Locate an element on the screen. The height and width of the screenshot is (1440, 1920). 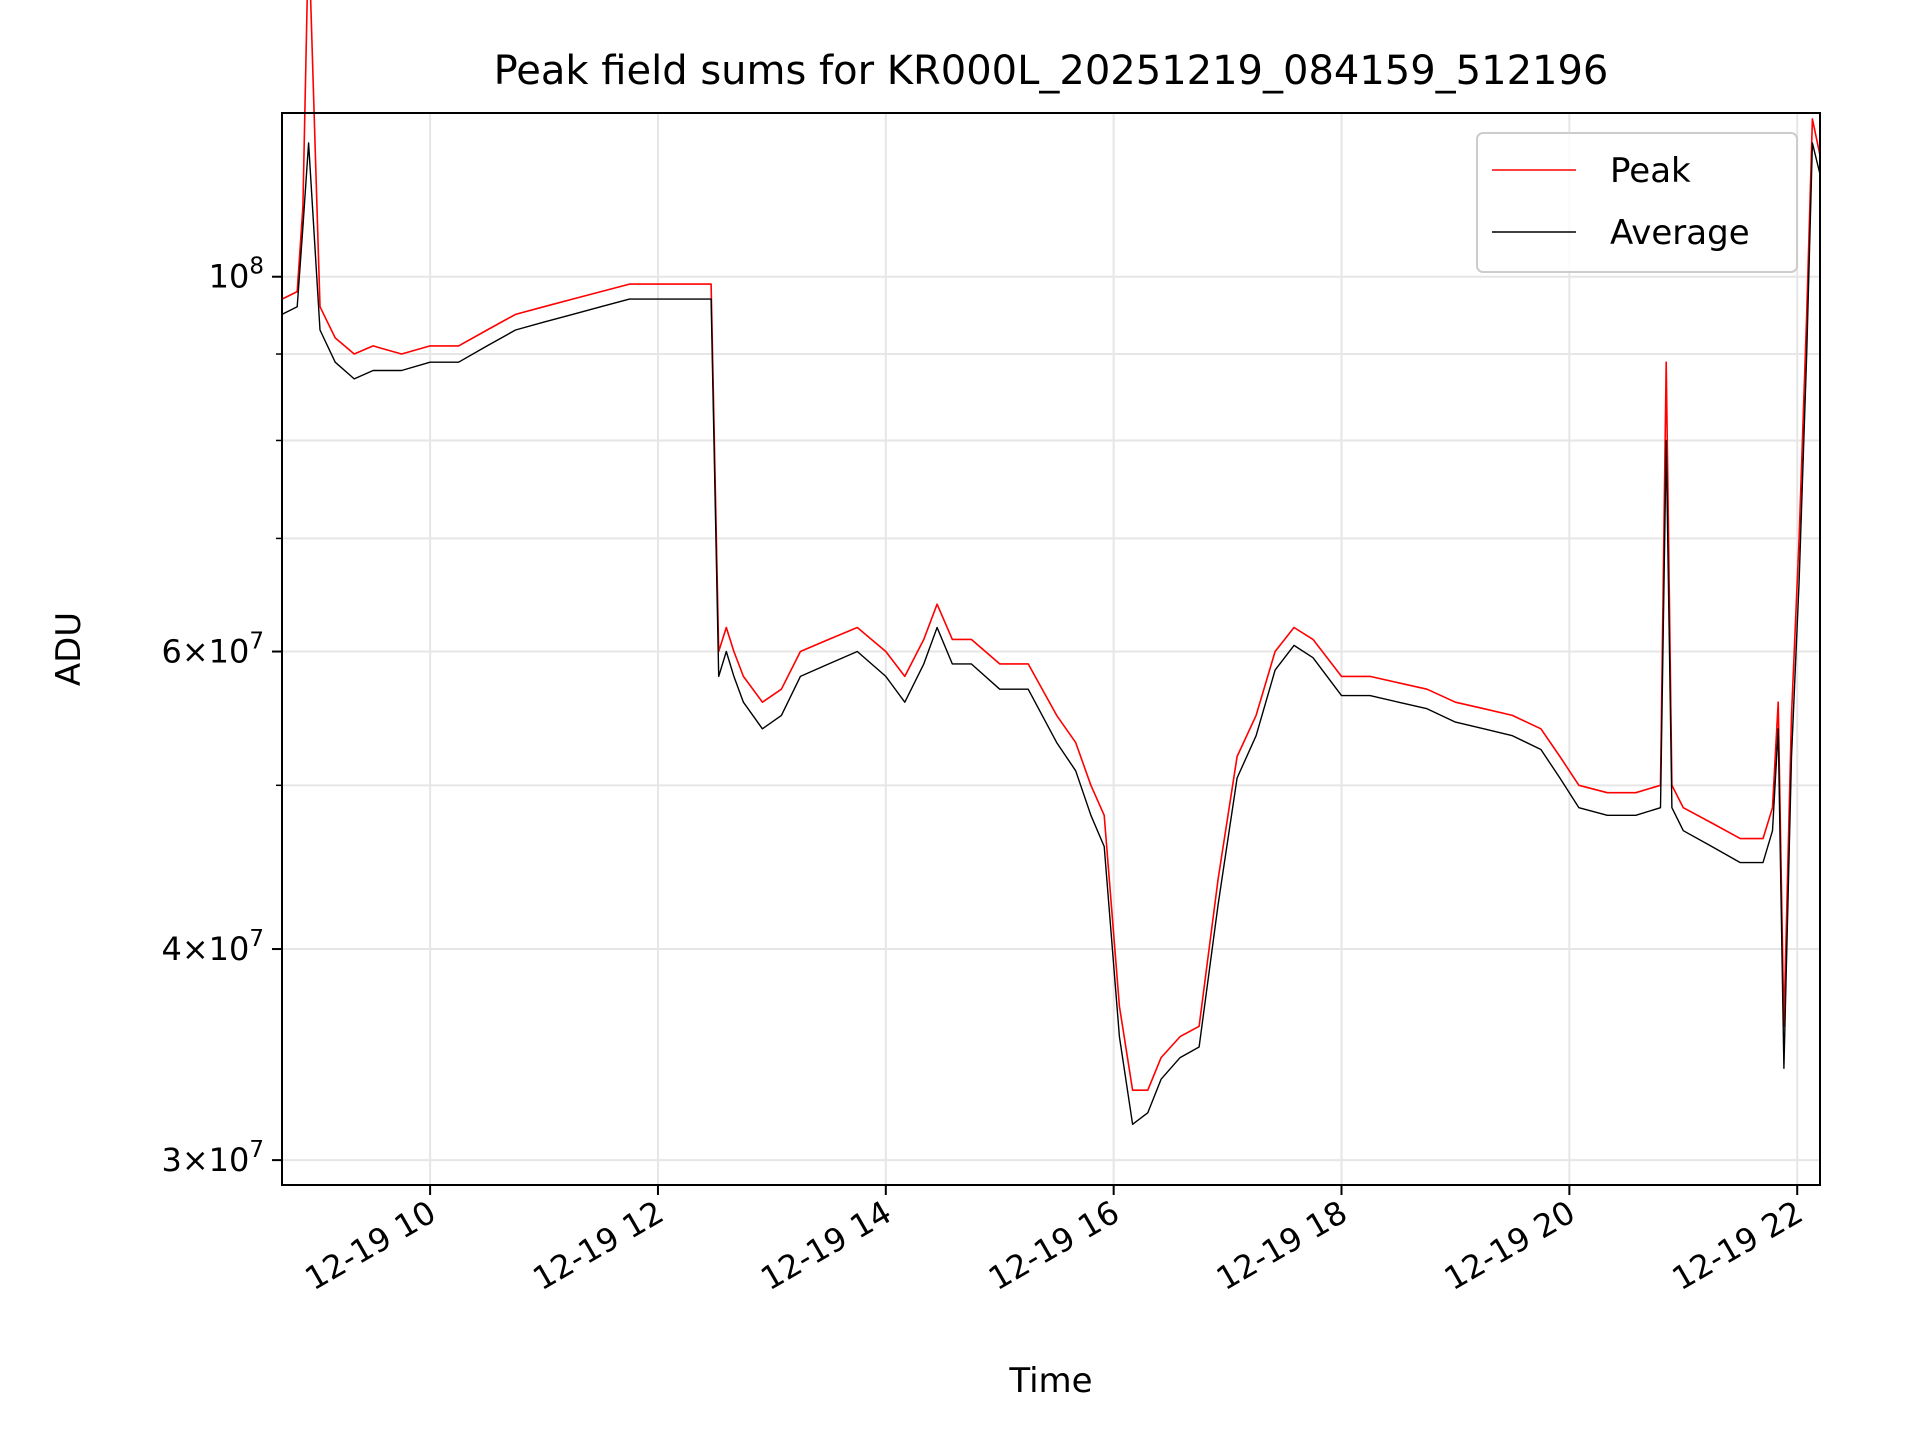
y-tick-label: 108 is located at coordinates (236, 275).